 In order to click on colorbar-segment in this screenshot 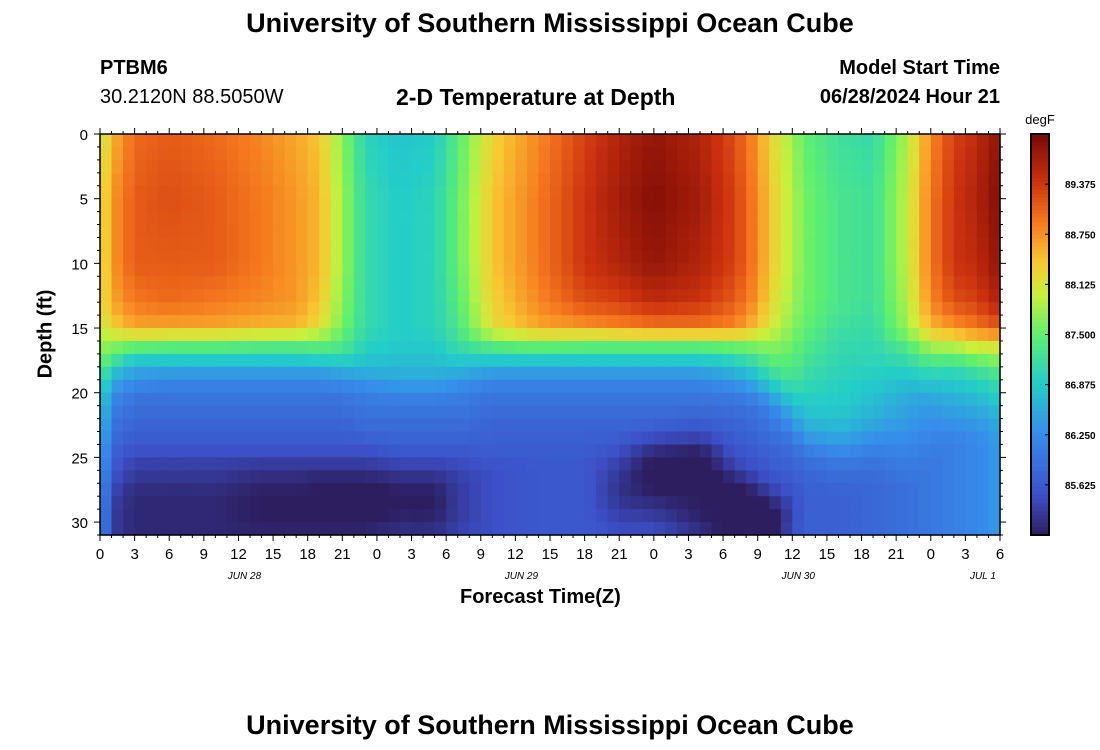, I will do `click(1040, 361)`.